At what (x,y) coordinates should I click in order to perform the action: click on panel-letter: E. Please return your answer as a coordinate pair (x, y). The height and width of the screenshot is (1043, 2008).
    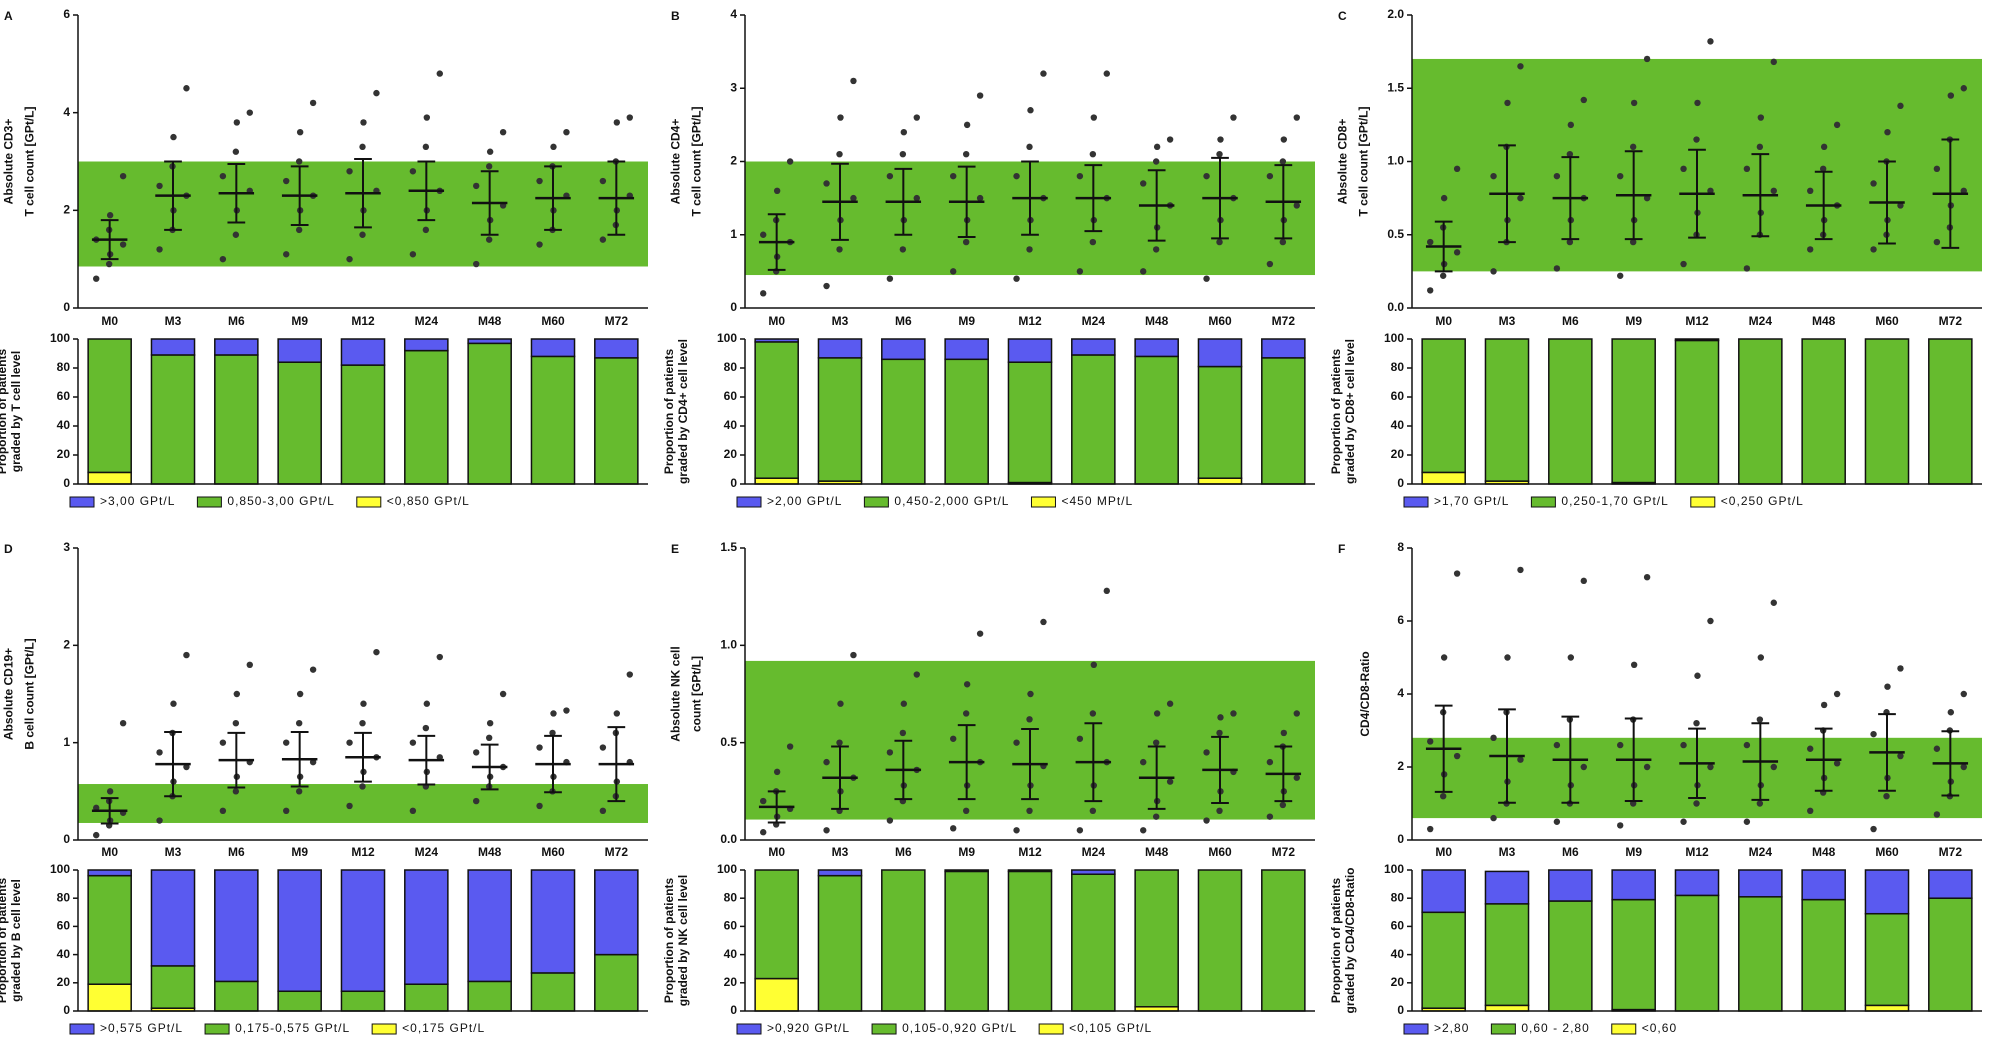
    Looking at the image, I should click on (675, 549).